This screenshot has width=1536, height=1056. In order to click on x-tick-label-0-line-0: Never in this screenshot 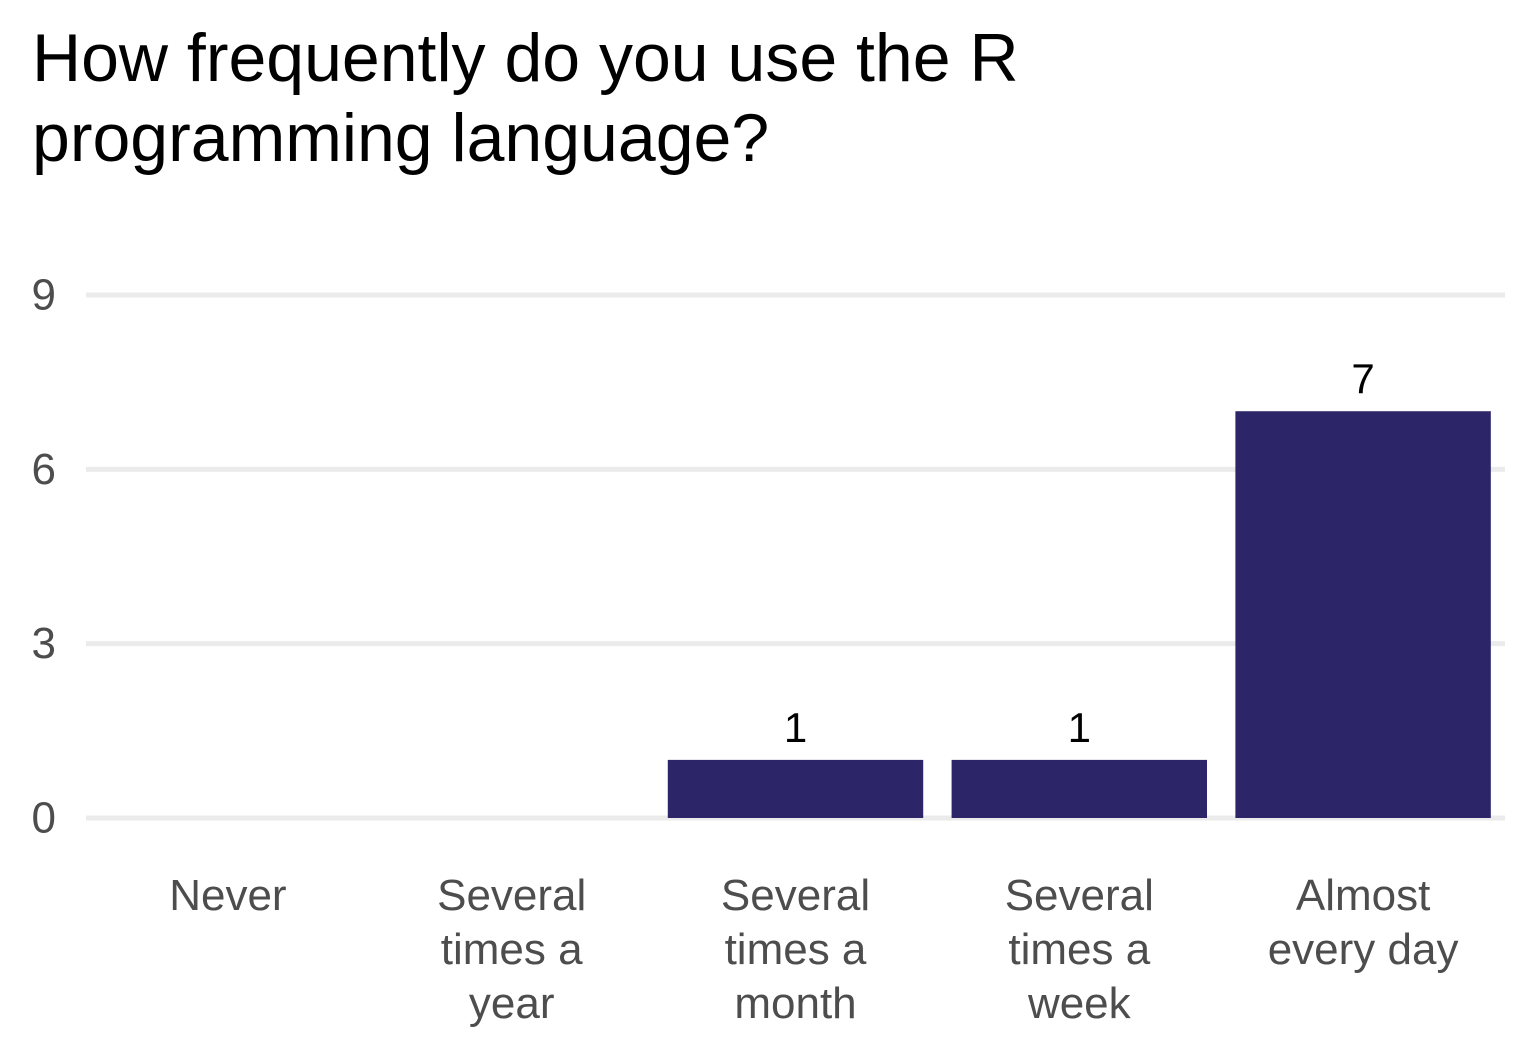, I will do `click(227, 895)`.